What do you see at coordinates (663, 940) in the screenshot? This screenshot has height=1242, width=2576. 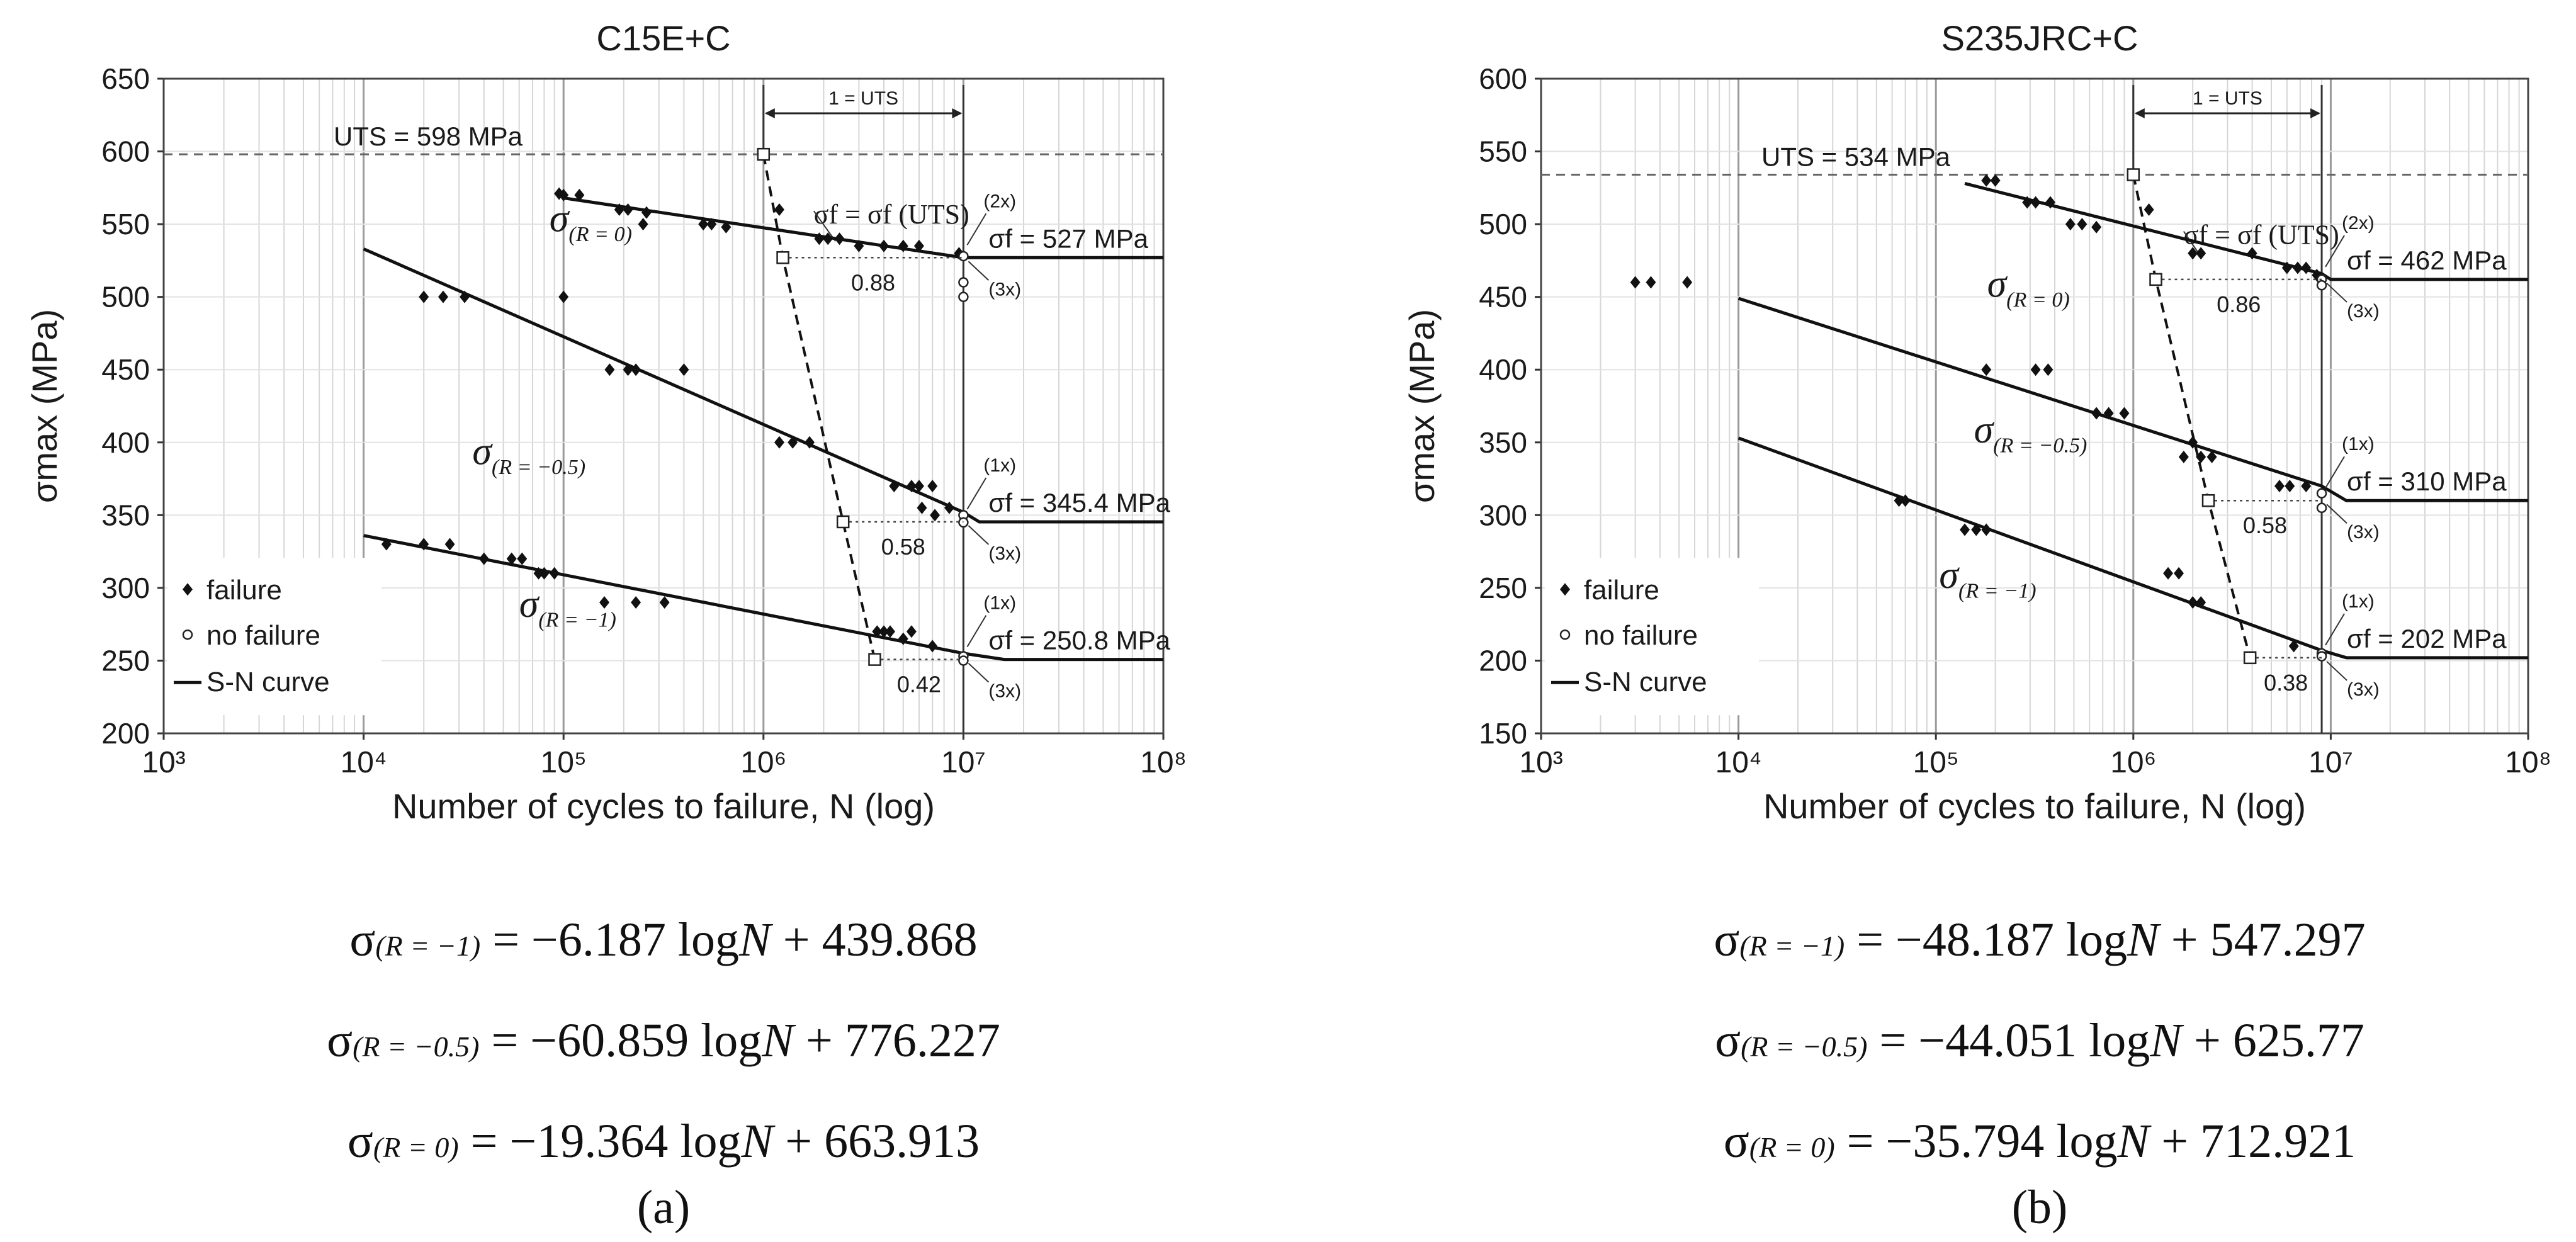 I see `equation: σ(R = −1) = −6.187 logN + 439.868` at bounding box center [663, 940].